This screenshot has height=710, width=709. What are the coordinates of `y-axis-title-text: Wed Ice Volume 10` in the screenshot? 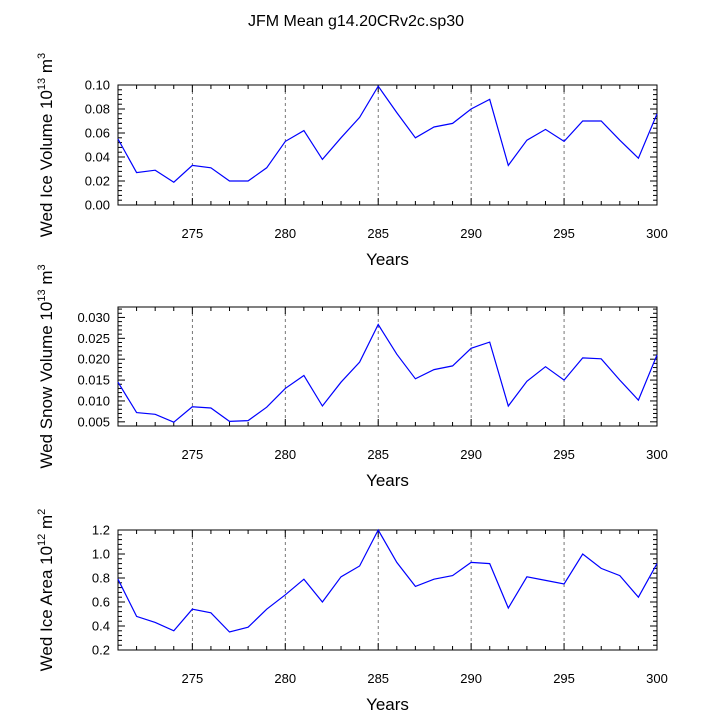 It's located at (46, 163).